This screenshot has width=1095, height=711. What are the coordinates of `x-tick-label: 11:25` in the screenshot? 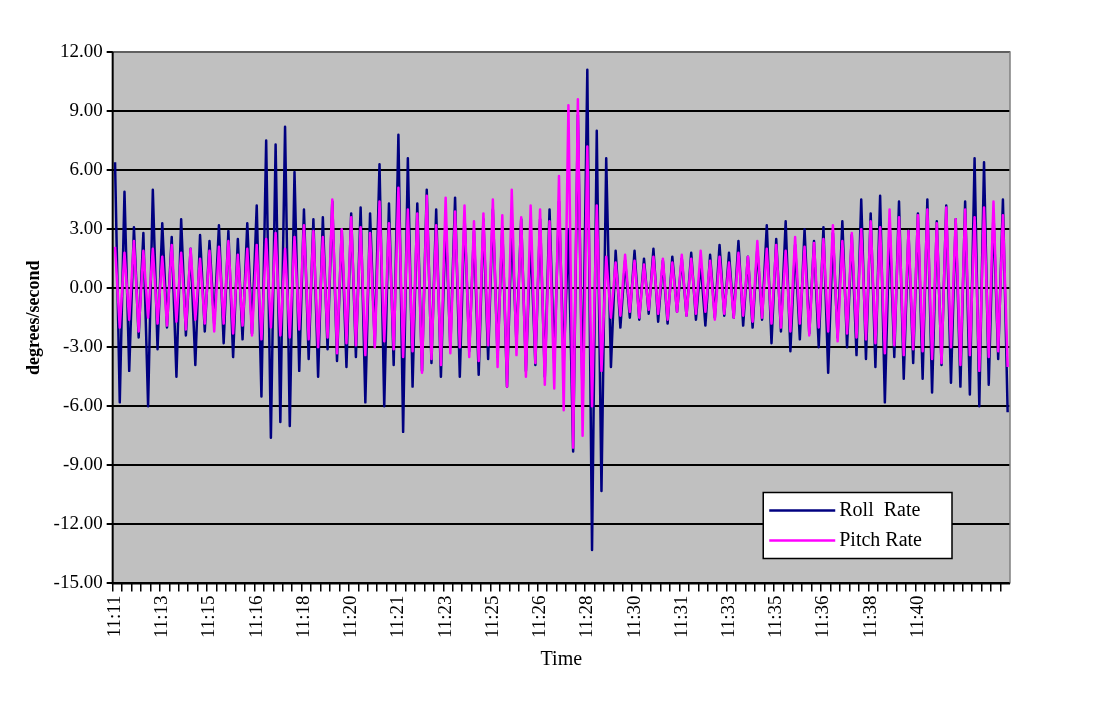 It's located at (491, 616).